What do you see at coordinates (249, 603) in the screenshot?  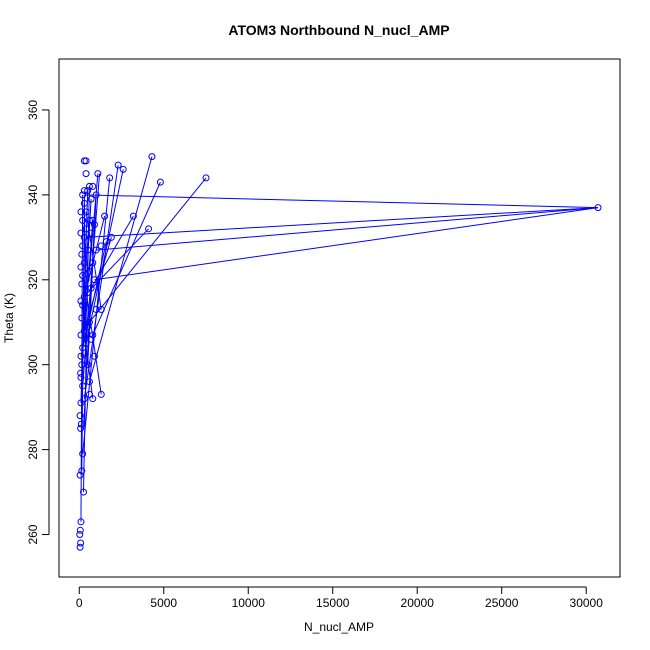 I see `x-tick-label: 10000` at bounding box center [249, 603].